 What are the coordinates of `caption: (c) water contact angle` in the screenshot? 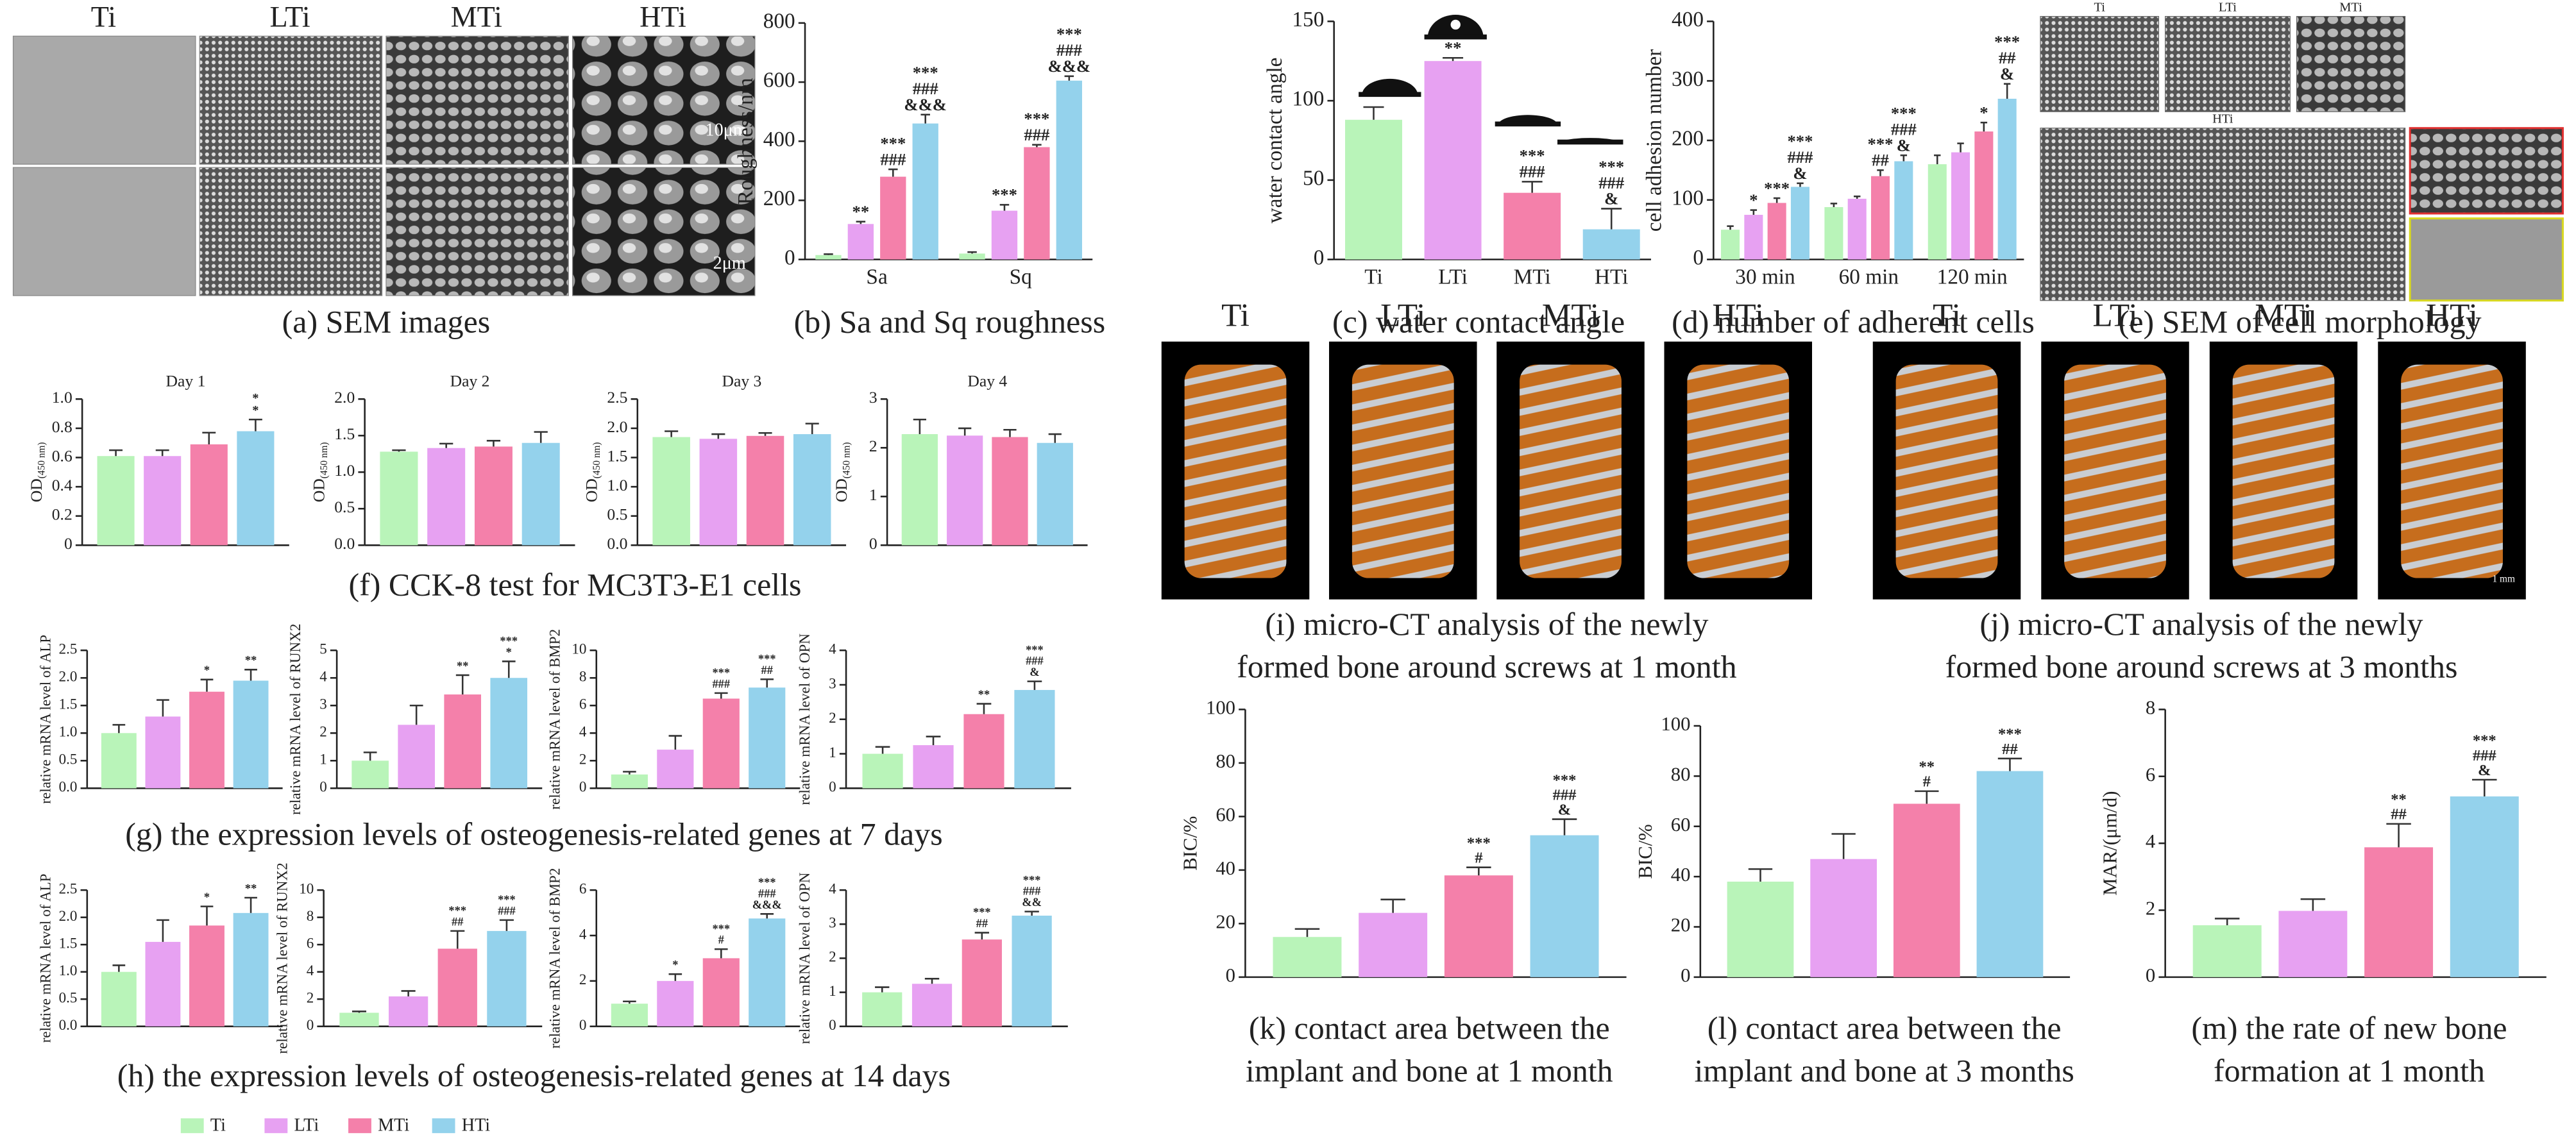 It's located at (1478, 322).